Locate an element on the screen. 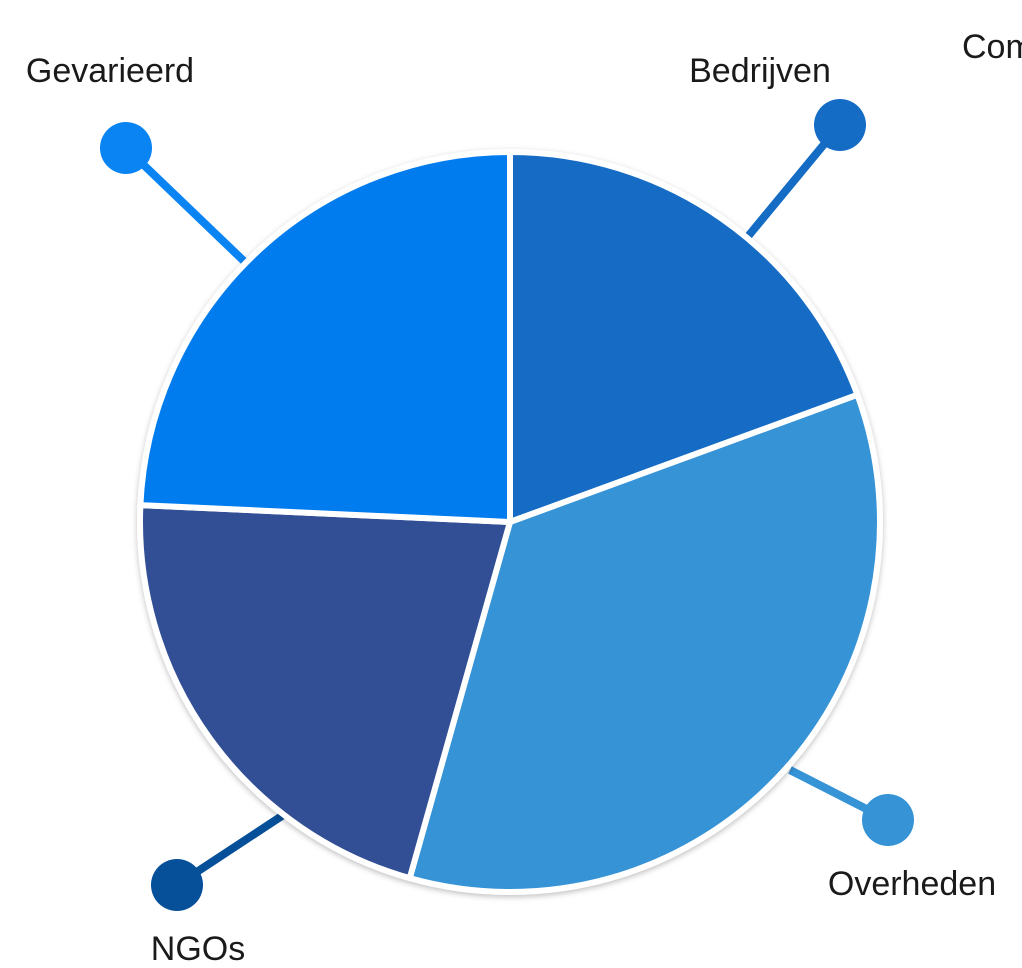  pie-slice-ngos is located at coordinates (325, 692).